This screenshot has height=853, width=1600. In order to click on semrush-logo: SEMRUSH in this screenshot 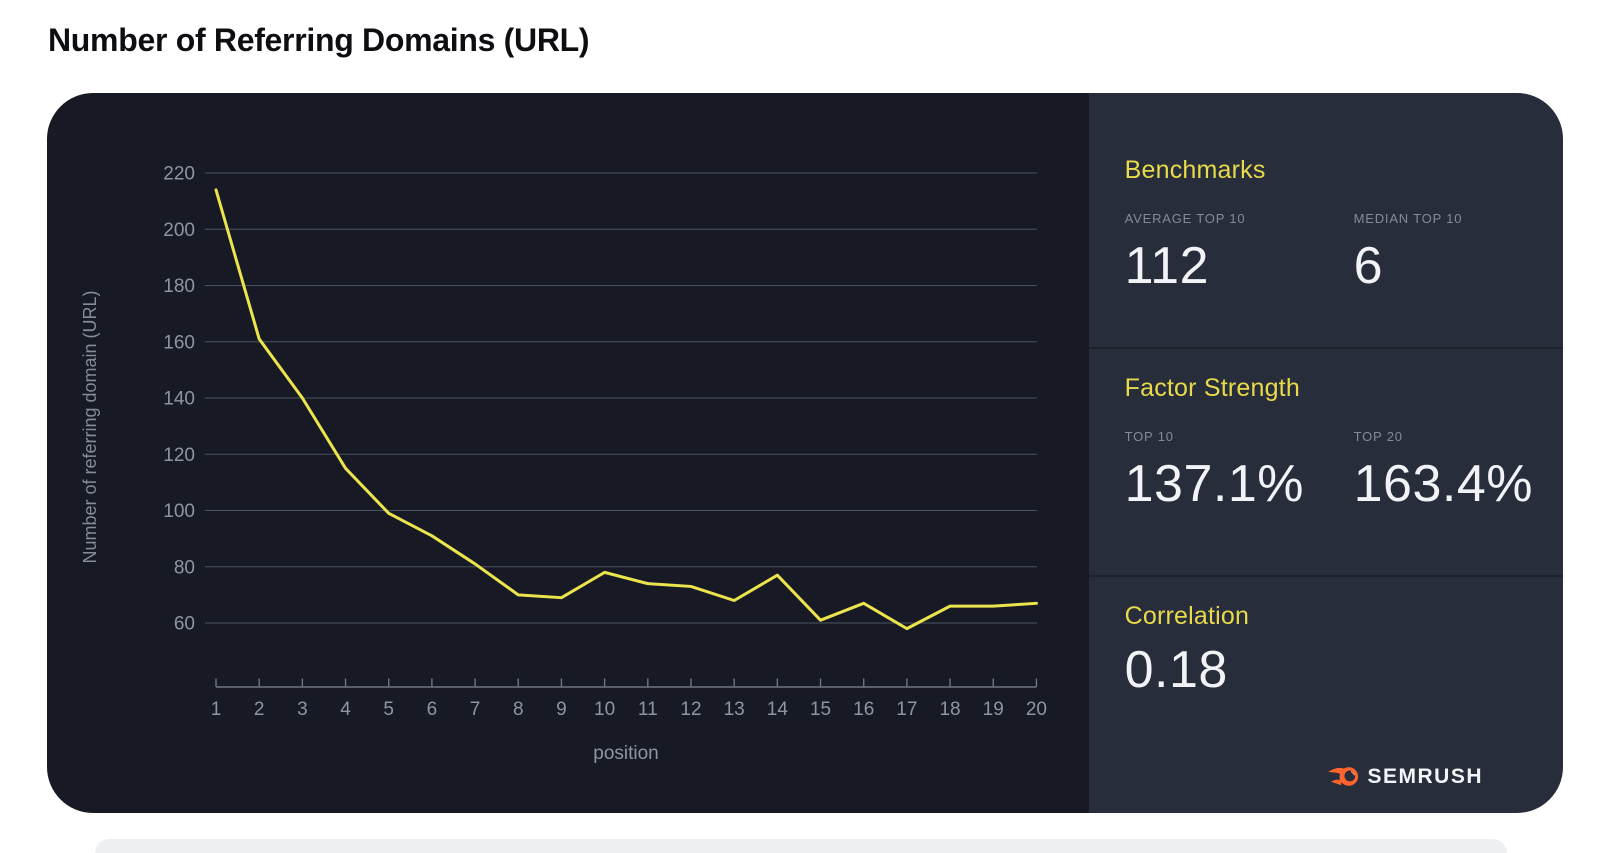, I will do `click(1405, 776)`.